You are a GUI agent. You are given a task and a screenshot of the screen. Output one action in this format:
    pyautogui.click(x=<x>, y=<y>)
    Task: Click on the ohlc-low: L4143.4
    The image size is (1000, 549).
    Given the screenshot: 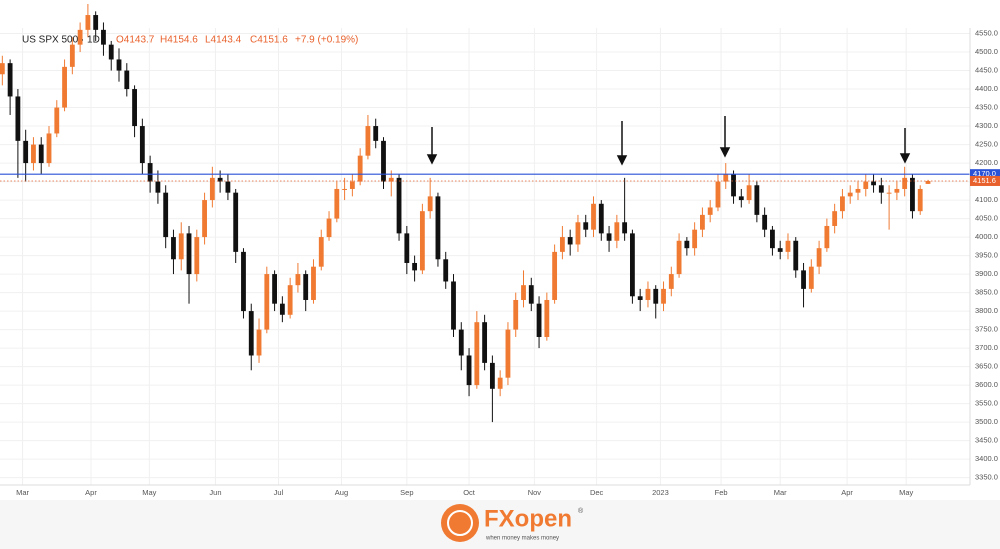 What is the action you would take?
    pyautogui.click(x=223, y=40)
    